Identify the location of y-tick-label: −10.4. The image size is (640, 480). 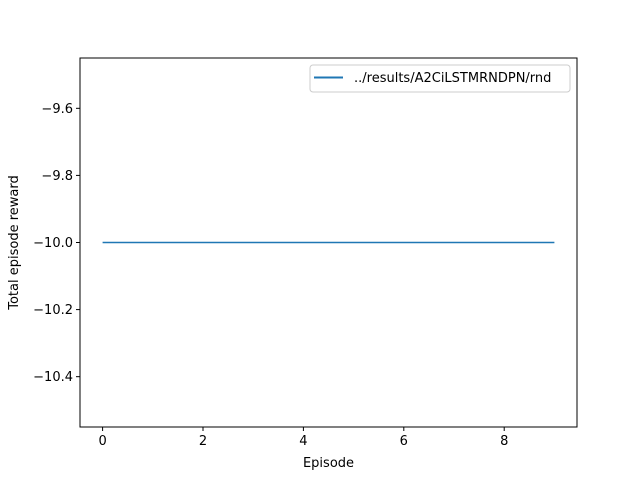
(53, 377).